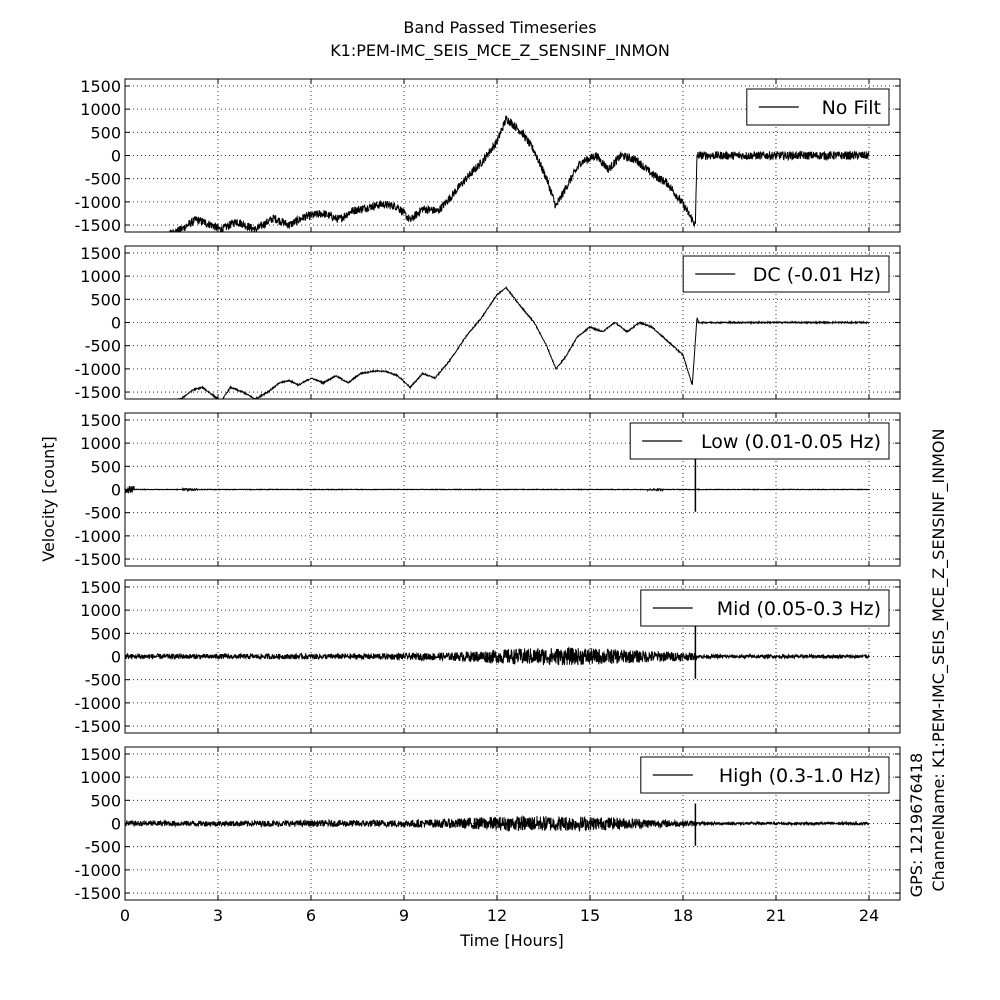 Image resolution: width=1000 pixels, height=1000 pixels. I want to click on x-axis-label: Time [Hours], so click(511, 940).